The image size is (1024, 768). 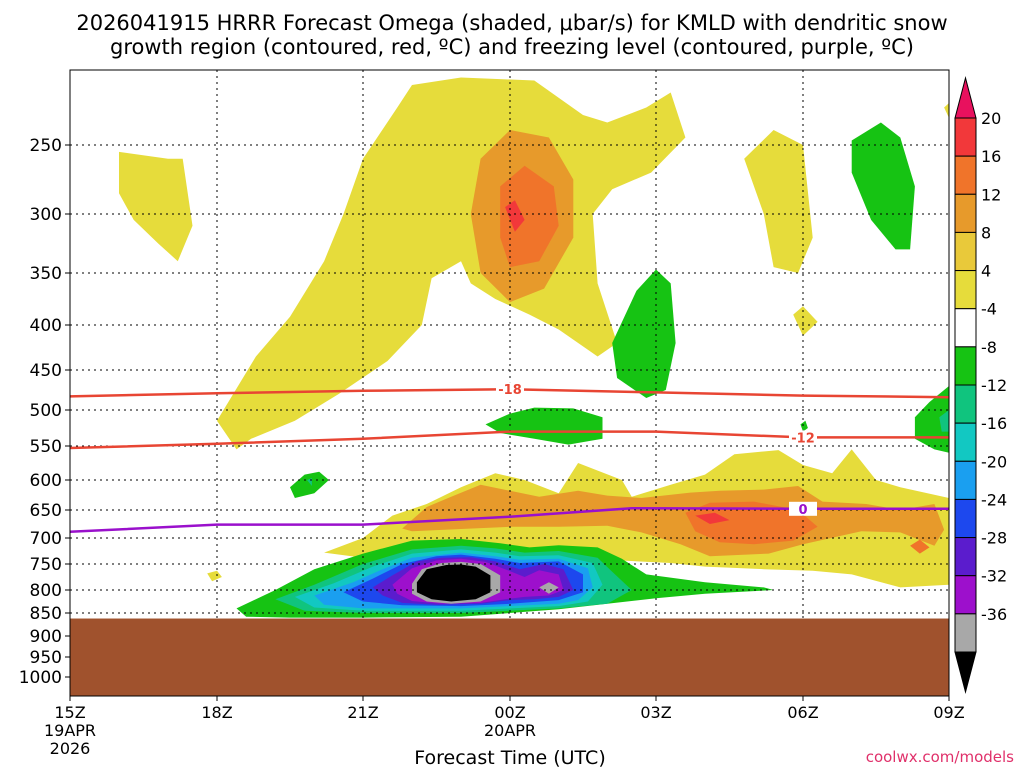 I want to click on colorbar-label: 20, so click(x=991, y=118).